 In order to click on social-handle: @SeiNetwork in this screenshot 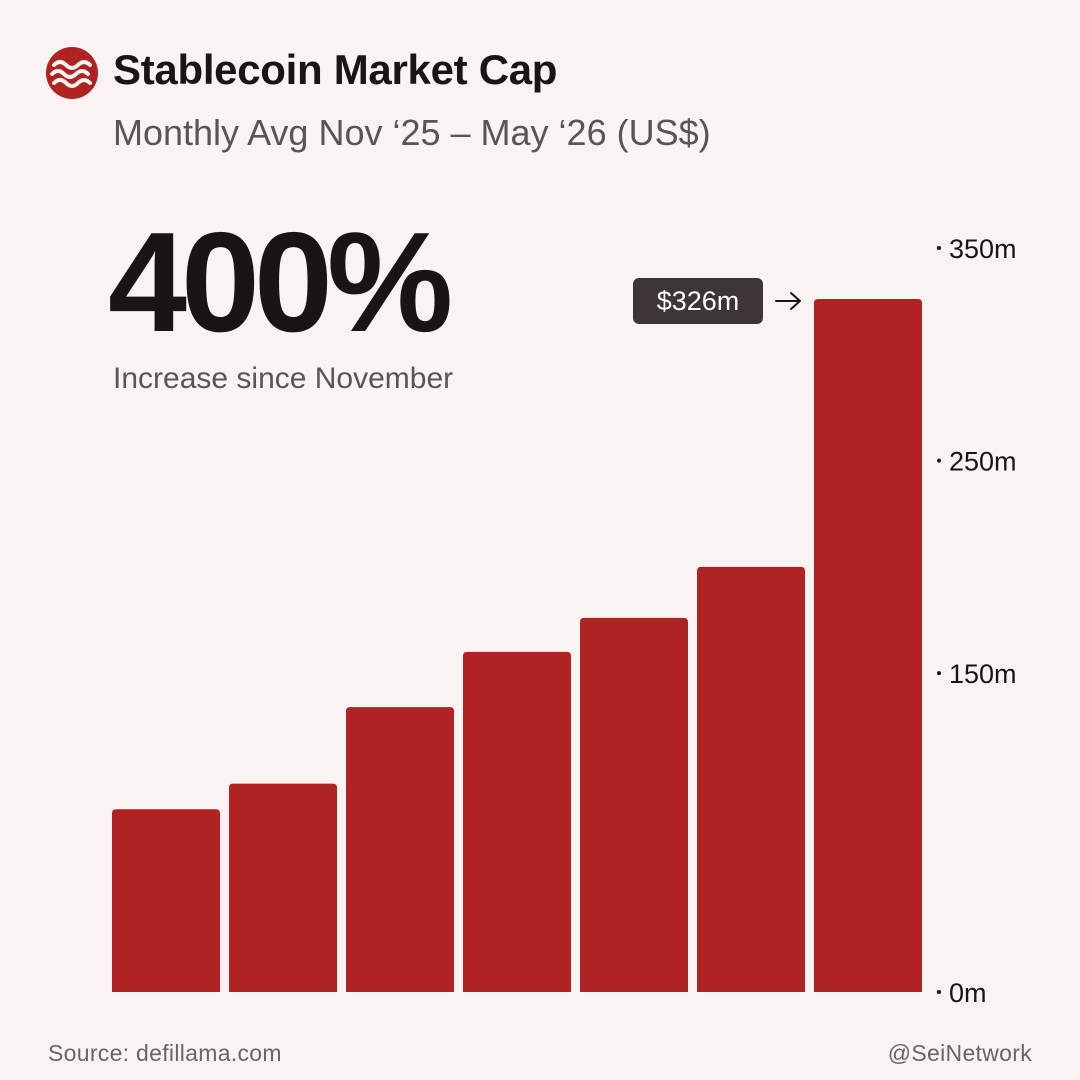, I will do `click(959, 1053)`.